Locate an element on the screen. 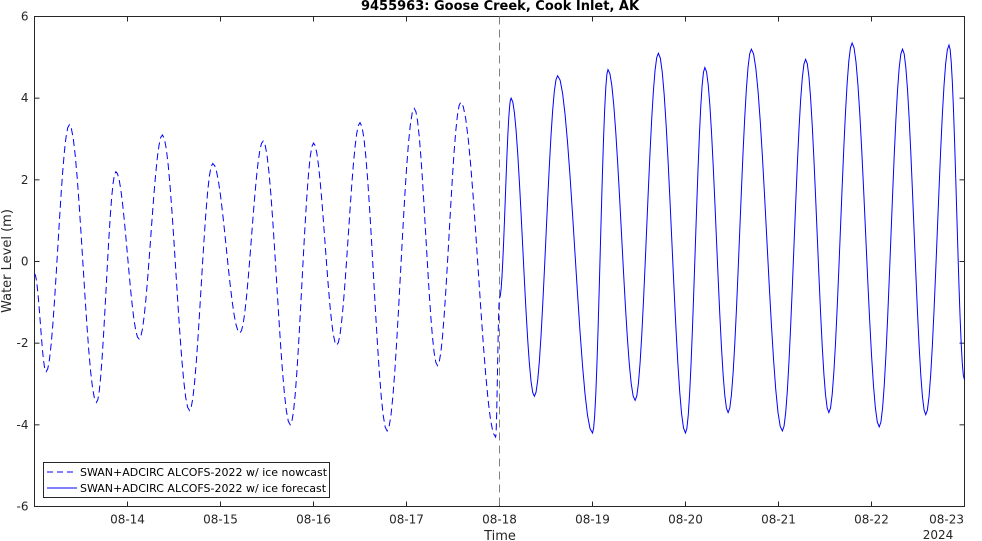  x-axis-year-label: 2024 is located at coordinates (938, 534).